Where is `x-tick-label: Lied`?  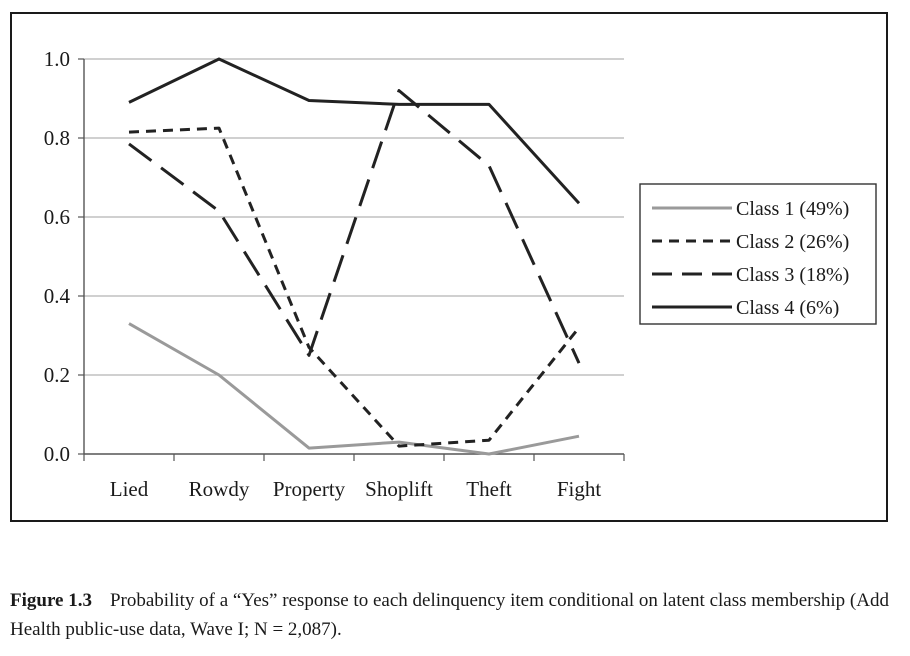 x-tick-label: Lied is located at coordinates (129, 489).